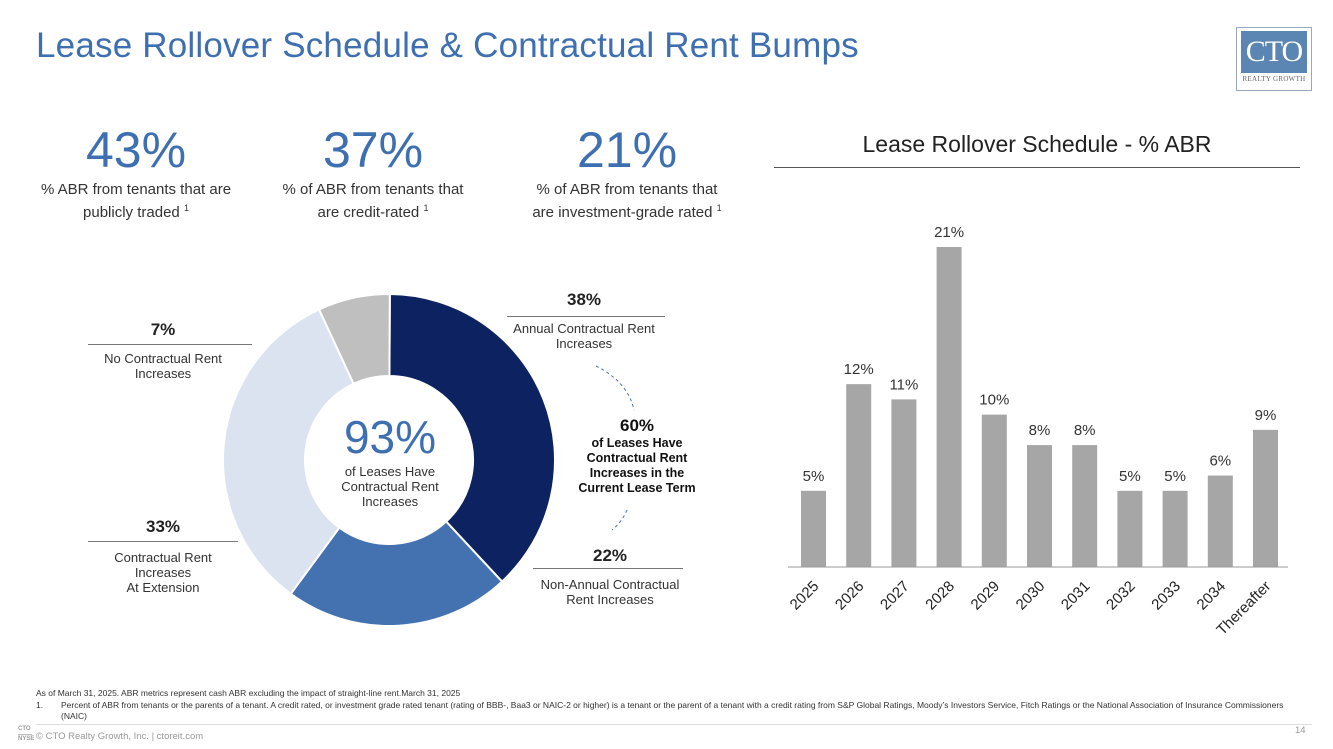 The height and width of the screenshot is (749, 1333). What do you see at coordinates (390, 437) in the screenshot?
I see `donut-center-value: 93%` at bounding box center [390, 437].